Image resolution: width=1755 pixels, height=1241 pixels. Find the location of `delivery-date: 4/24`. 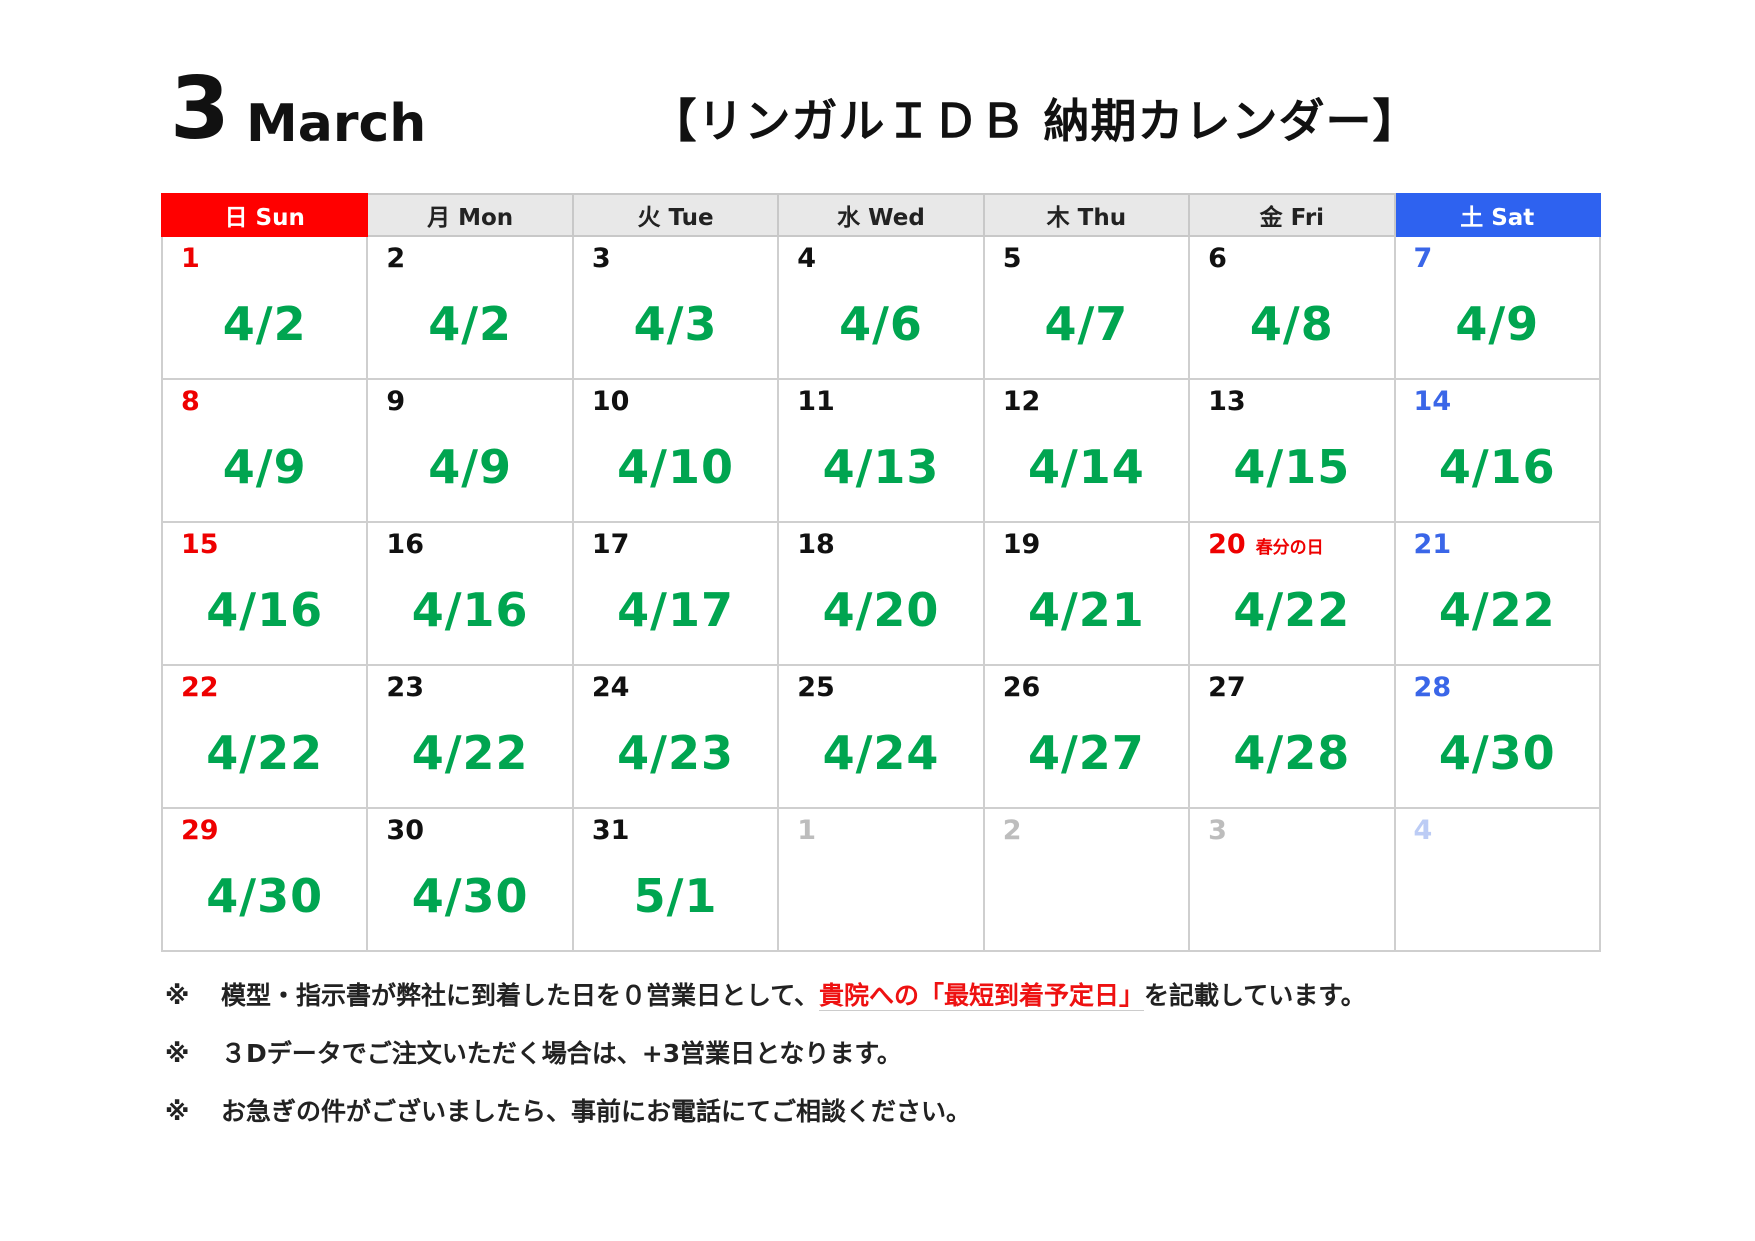

delivery-date: 4/24 is located at coordinates (881, 753).